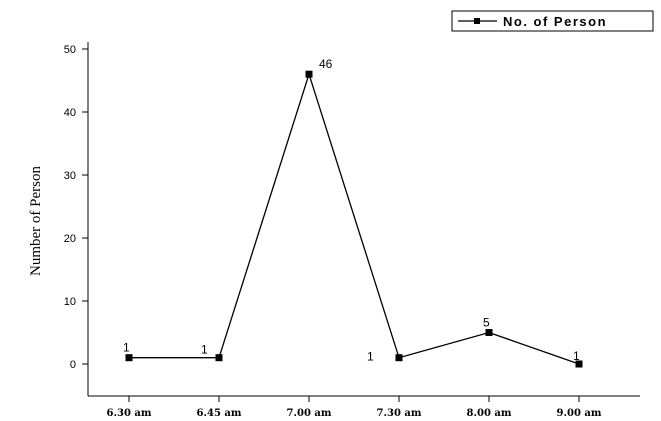 The width and height of the screenshot is (661, 421). I want to click on y-axis-title: Number of Person, so click(36, 221).